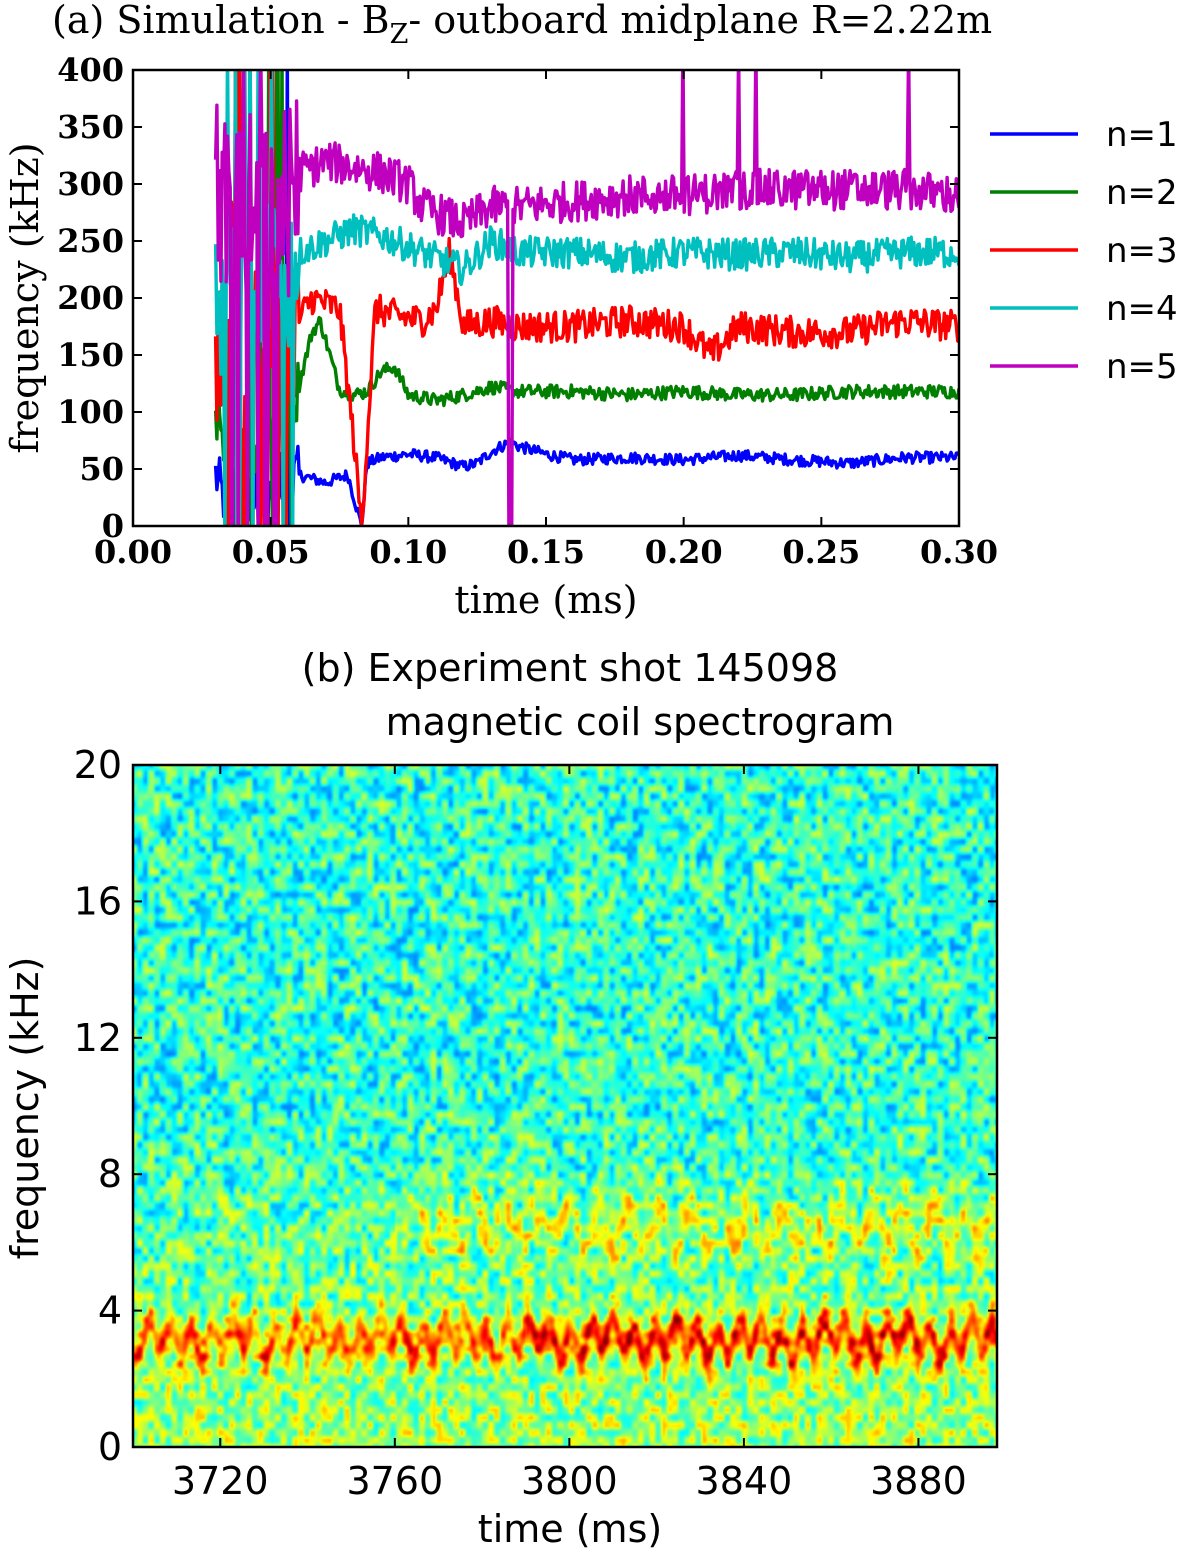  What do you see at coordinates (90, 355) in the screenshot?
I see `y-tick-label: 150` at bounding box center [90, 355].